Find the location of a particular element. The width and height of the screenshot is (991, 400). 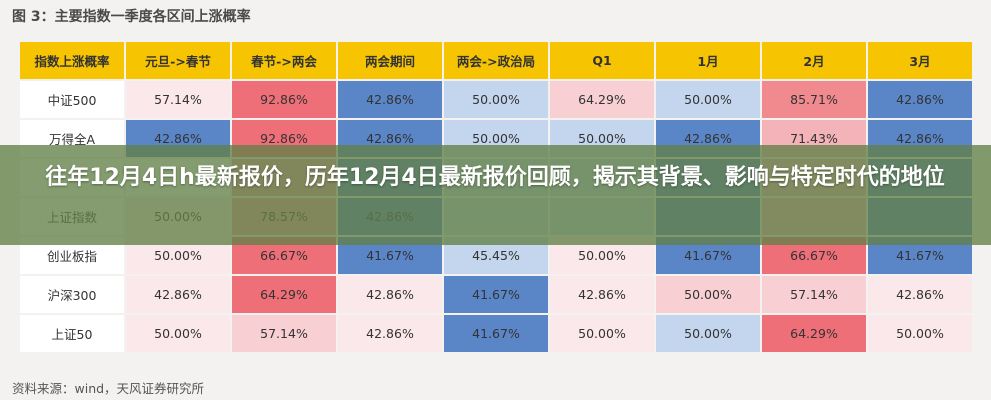

column-header: 元旦->春节 is located at coordinates (178, 60).